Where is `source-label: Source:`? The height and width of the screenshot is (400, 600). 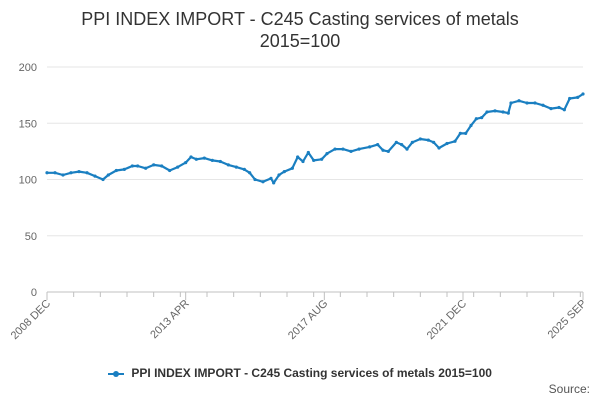
source-label: Source: is located at coordinates (569, 389).